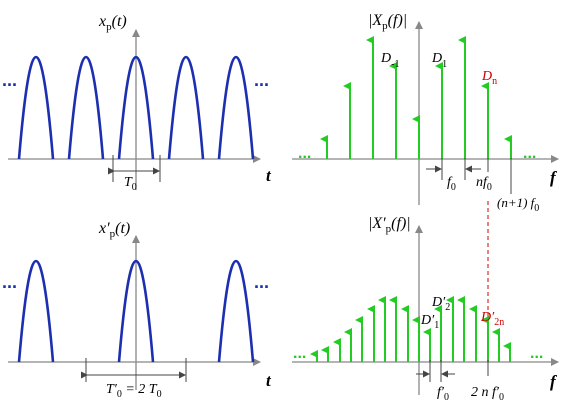 This screenshot has height=411, width=567. Describe the element at coordinates (269, 380) in the screenshot. I see `time-axis-label-2: t` at that location.